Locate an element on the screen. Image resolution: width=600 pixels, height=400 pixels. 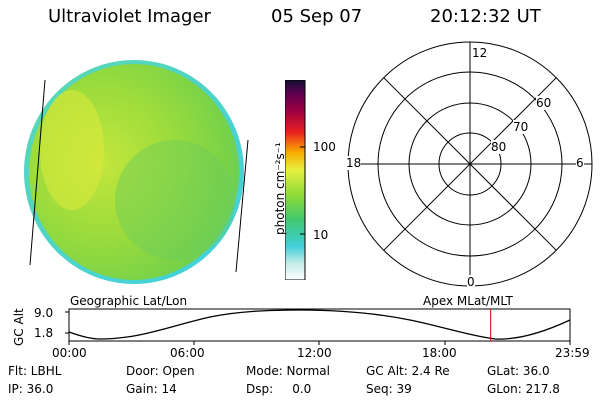
mlt-label-0: 0 is located at coordinates (471, 282).